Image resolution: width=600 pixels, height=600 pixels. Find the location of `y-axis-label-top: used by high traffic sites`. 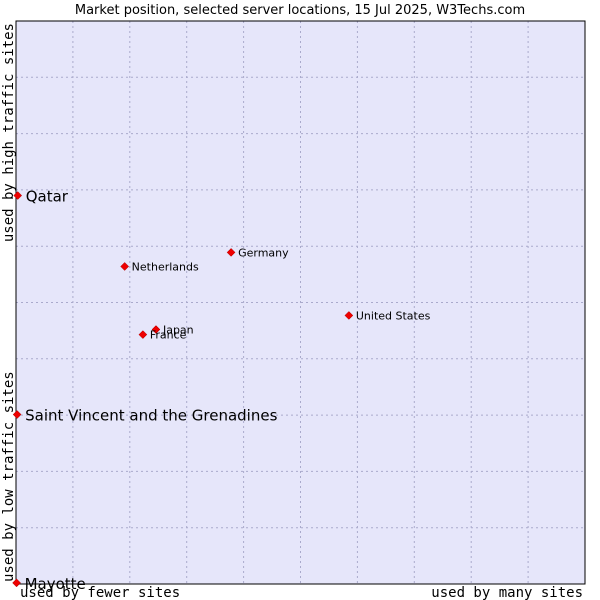

y-axis-label-top: used by high traffic sites is located at coordinates (9, 132).